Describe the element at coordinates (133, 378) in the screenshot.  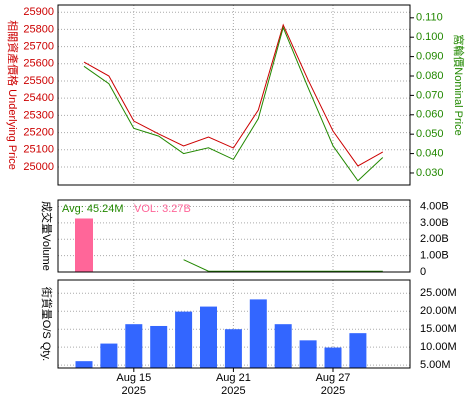
I see `x-tick-label: Aug 15` at that location.